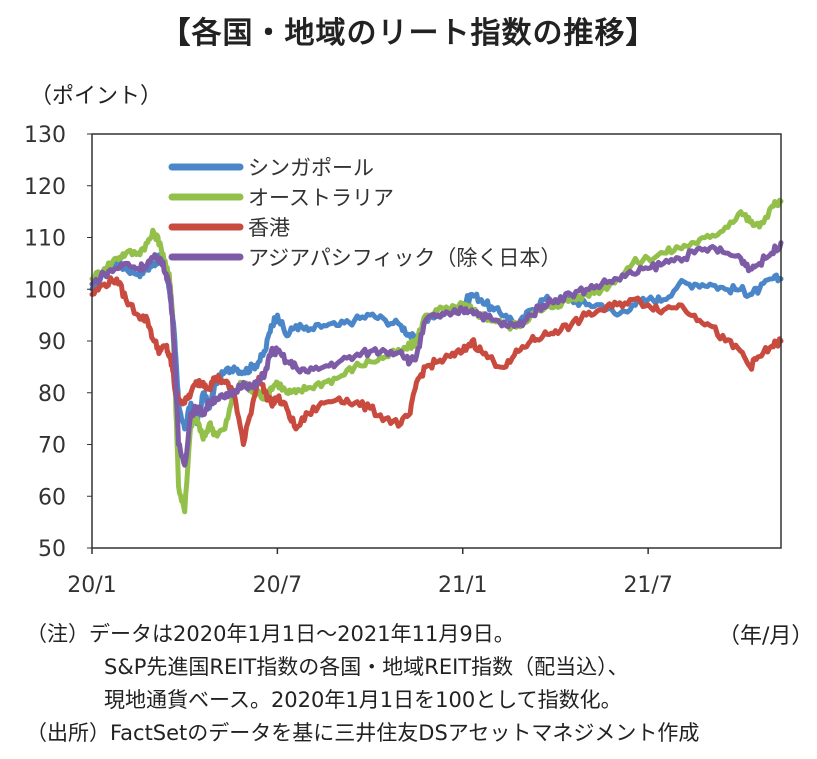 Image resolution: width=817 pixels, height=759 pixels. I want to click on y-tick-label: 110, so click(45, 239).